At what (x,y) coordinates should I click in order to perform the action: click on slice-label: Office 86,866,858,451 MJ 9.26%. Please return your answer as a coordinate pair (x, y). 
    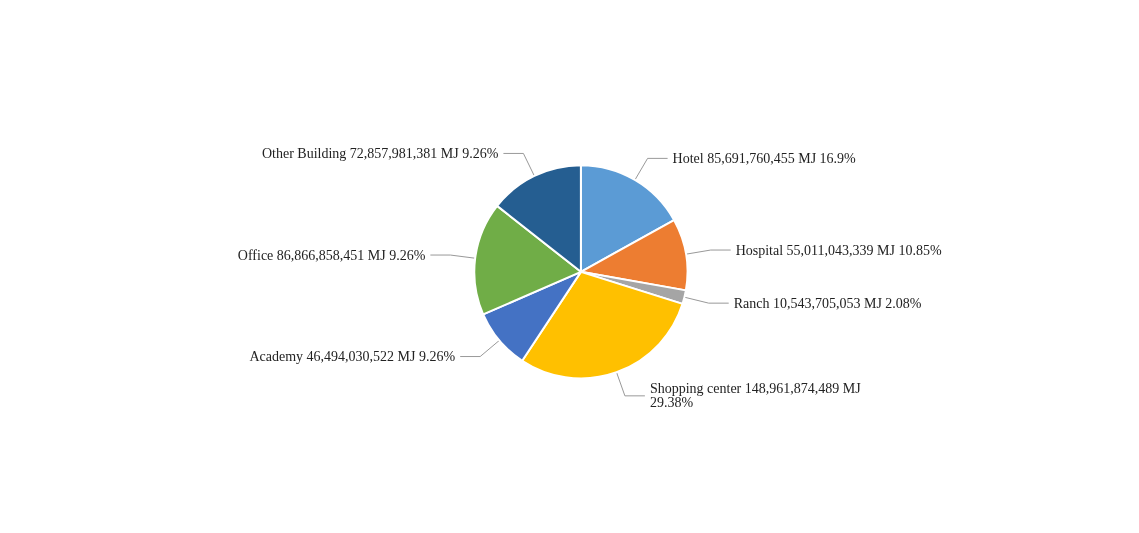
    Looking at the image, I should click on (331, 255).